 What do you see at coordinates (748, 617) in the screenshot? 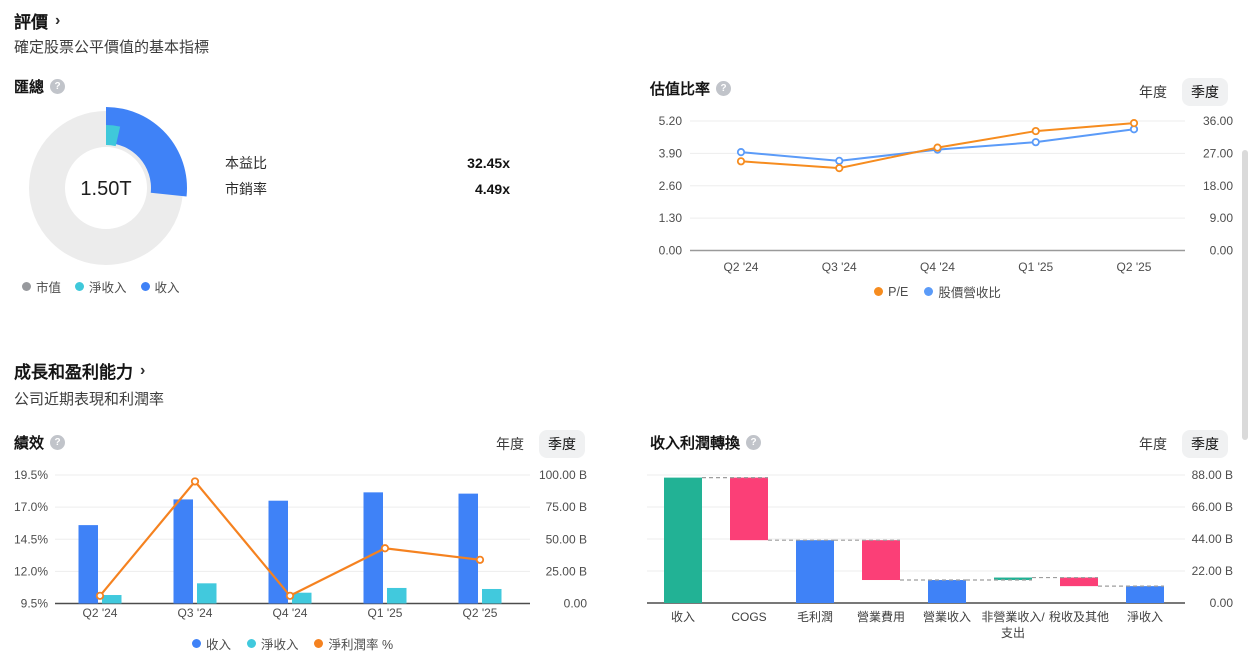
I see `x-axis-label: COGS` at bounding box center [748, 617].